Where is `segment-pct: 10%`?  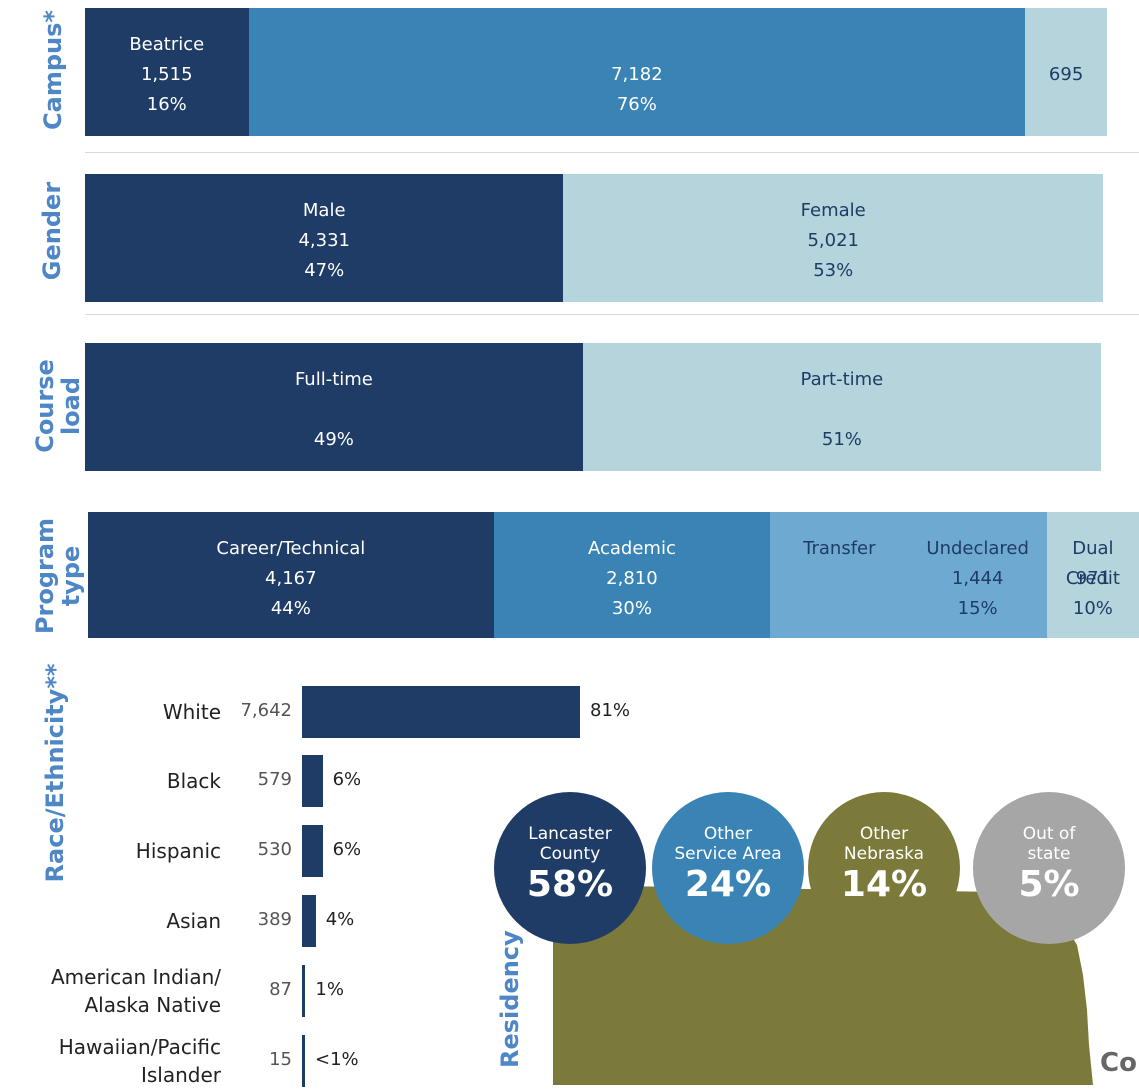
segment-pct: 10% is located at coordinates (1092, 608).